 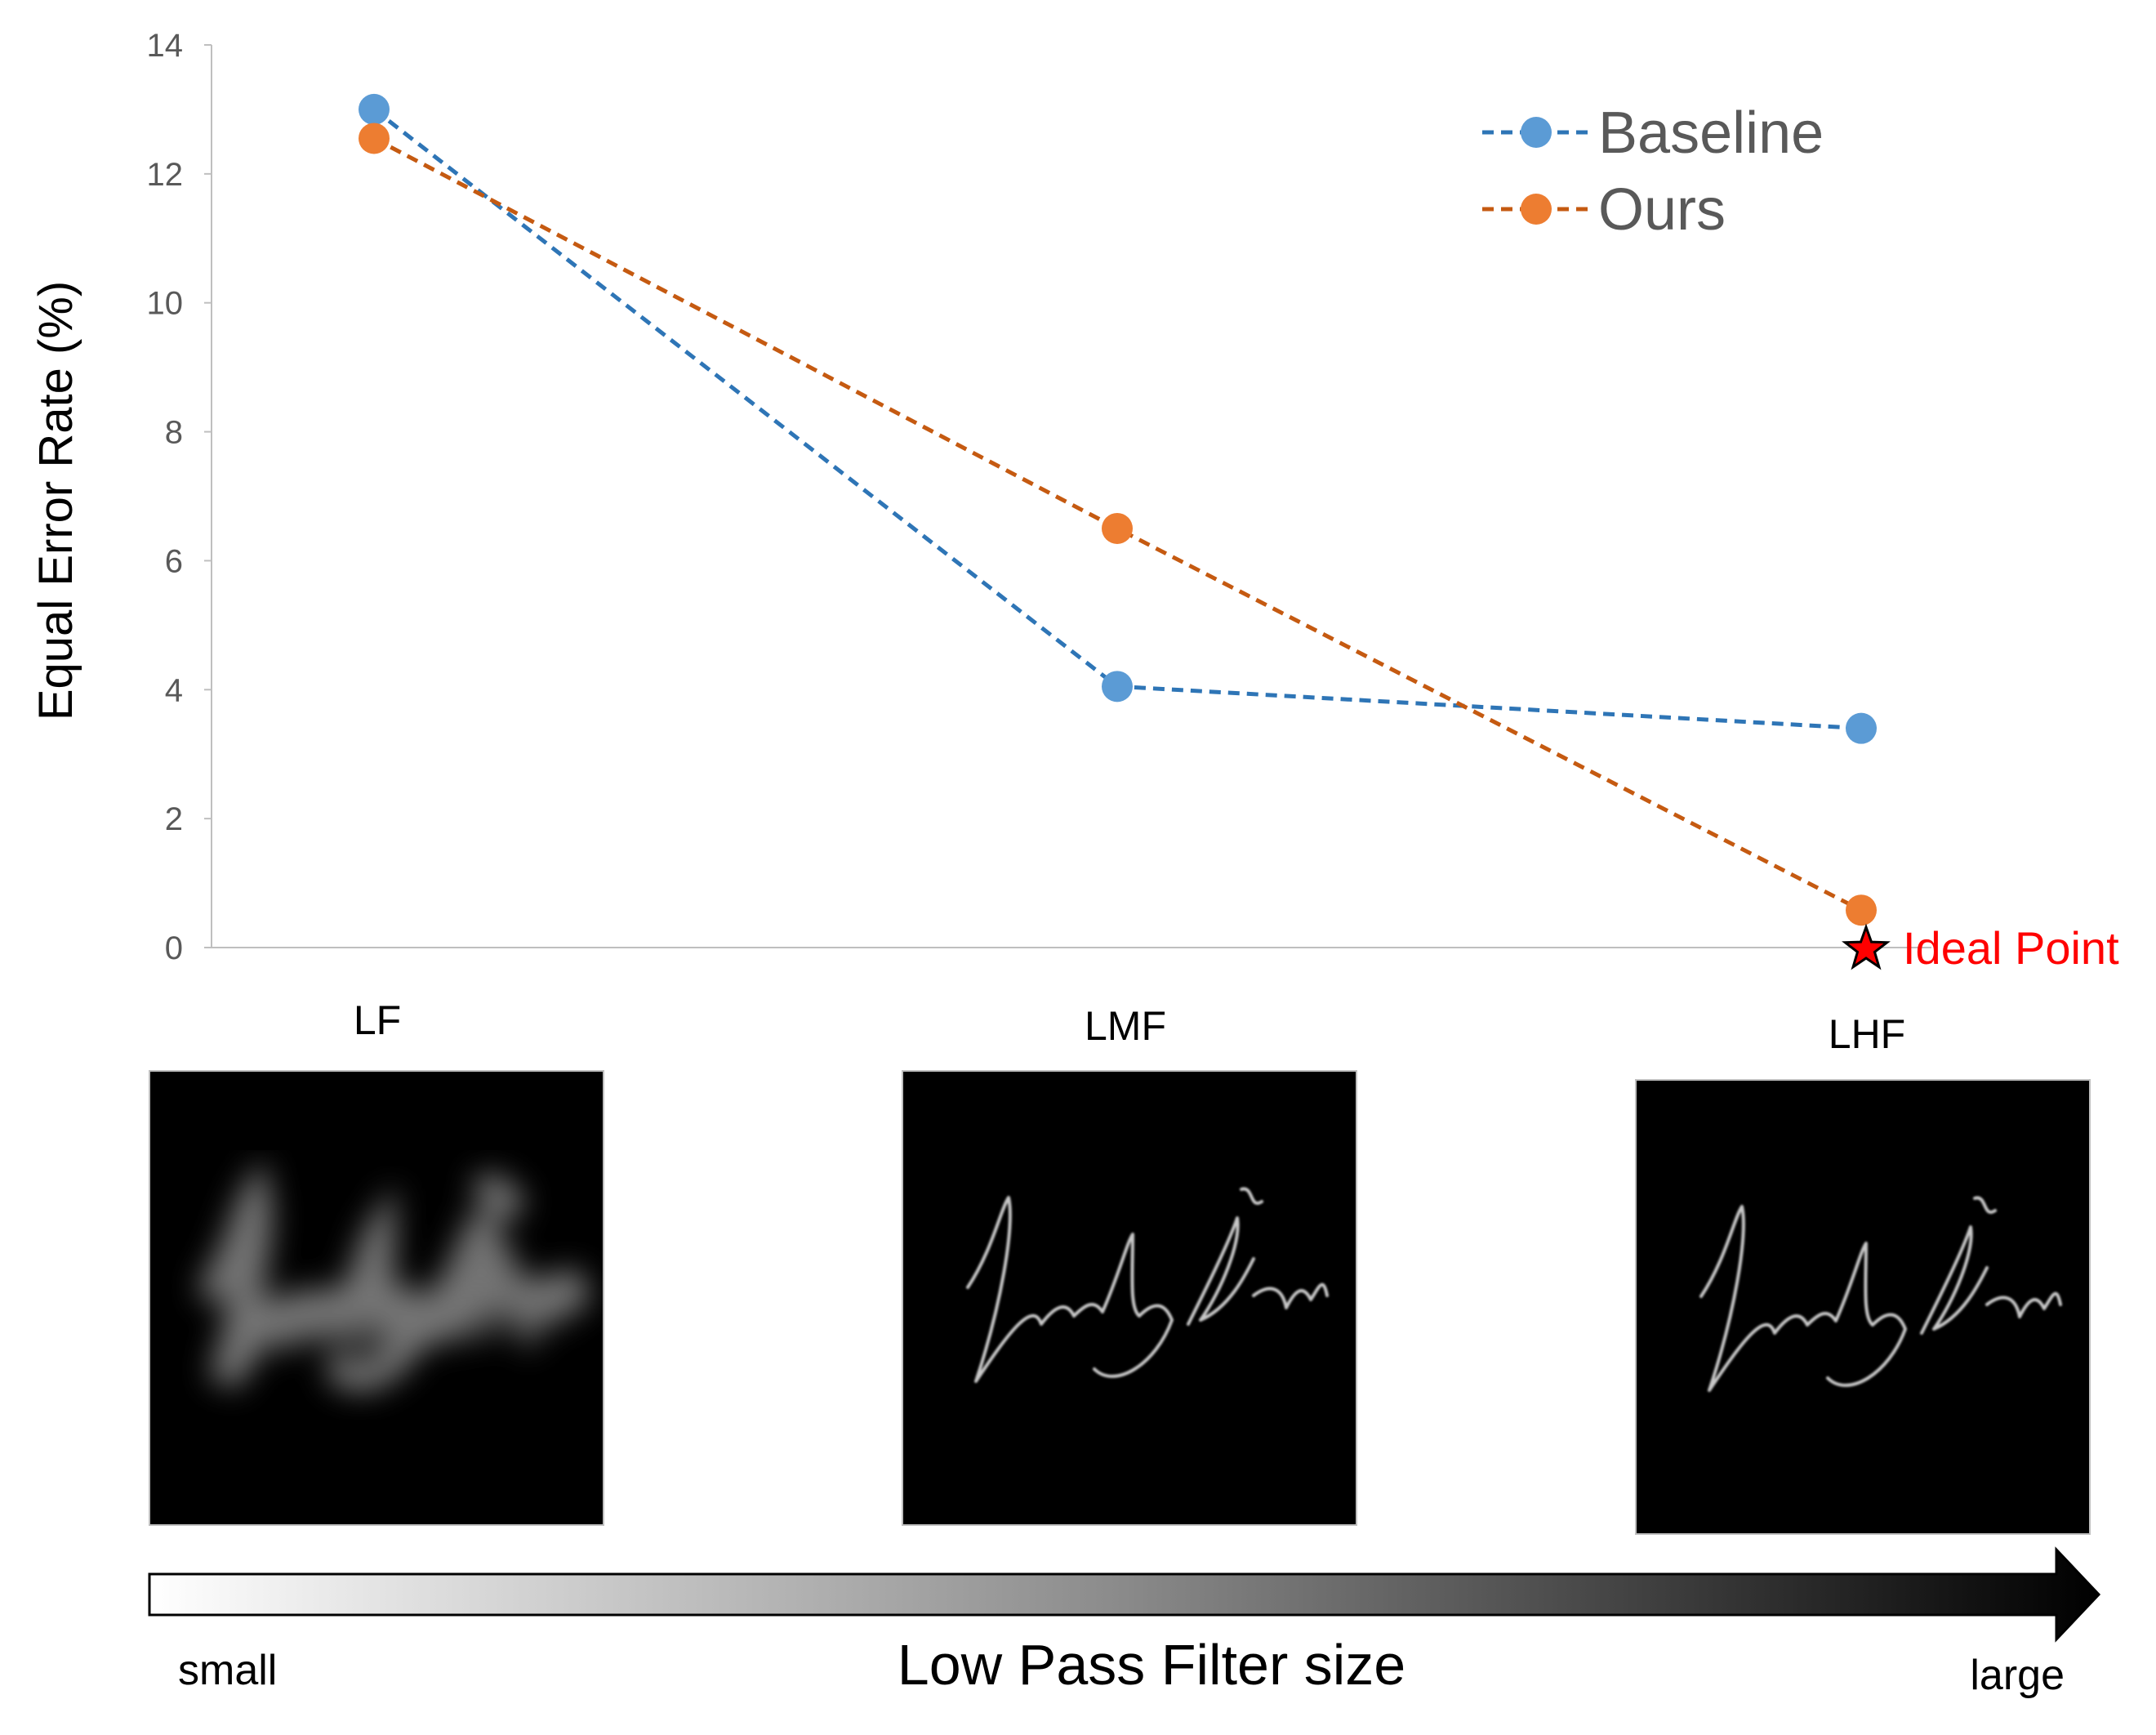 I want to click on category-label-lhf: LHF, so click(x=1867, y=1034).